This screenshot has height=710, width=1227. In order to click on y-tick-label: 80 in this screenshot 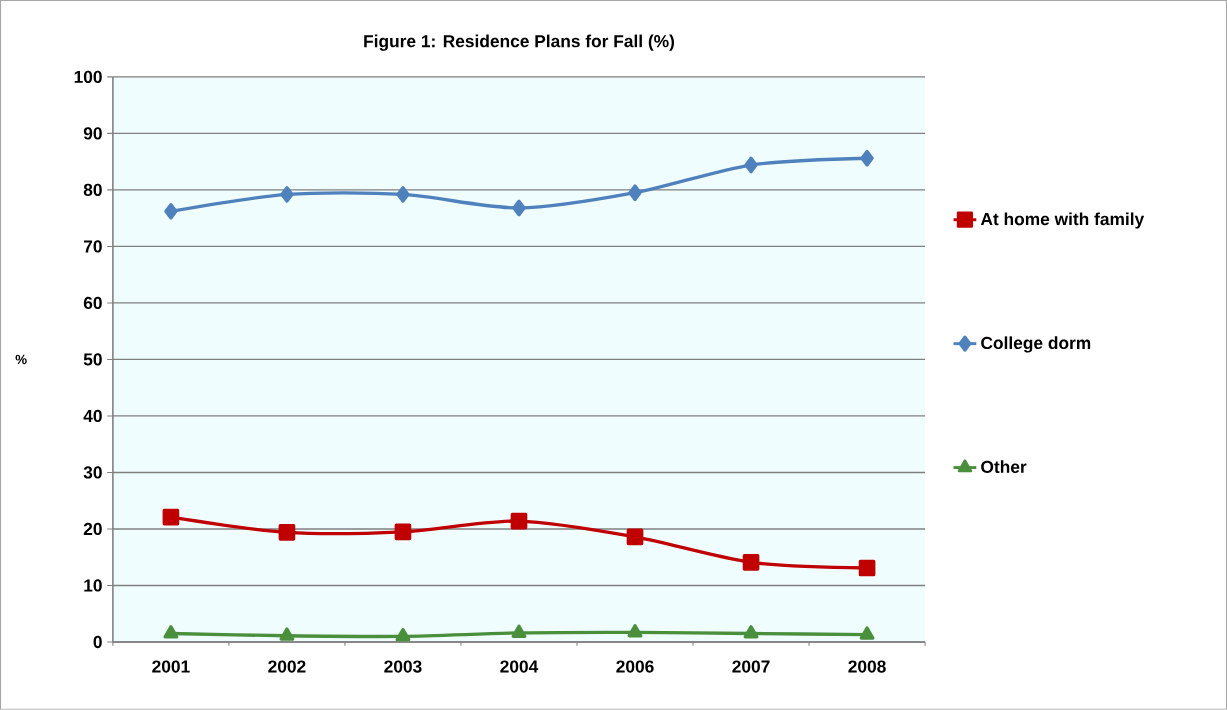, I will do `click(92, 190)`.